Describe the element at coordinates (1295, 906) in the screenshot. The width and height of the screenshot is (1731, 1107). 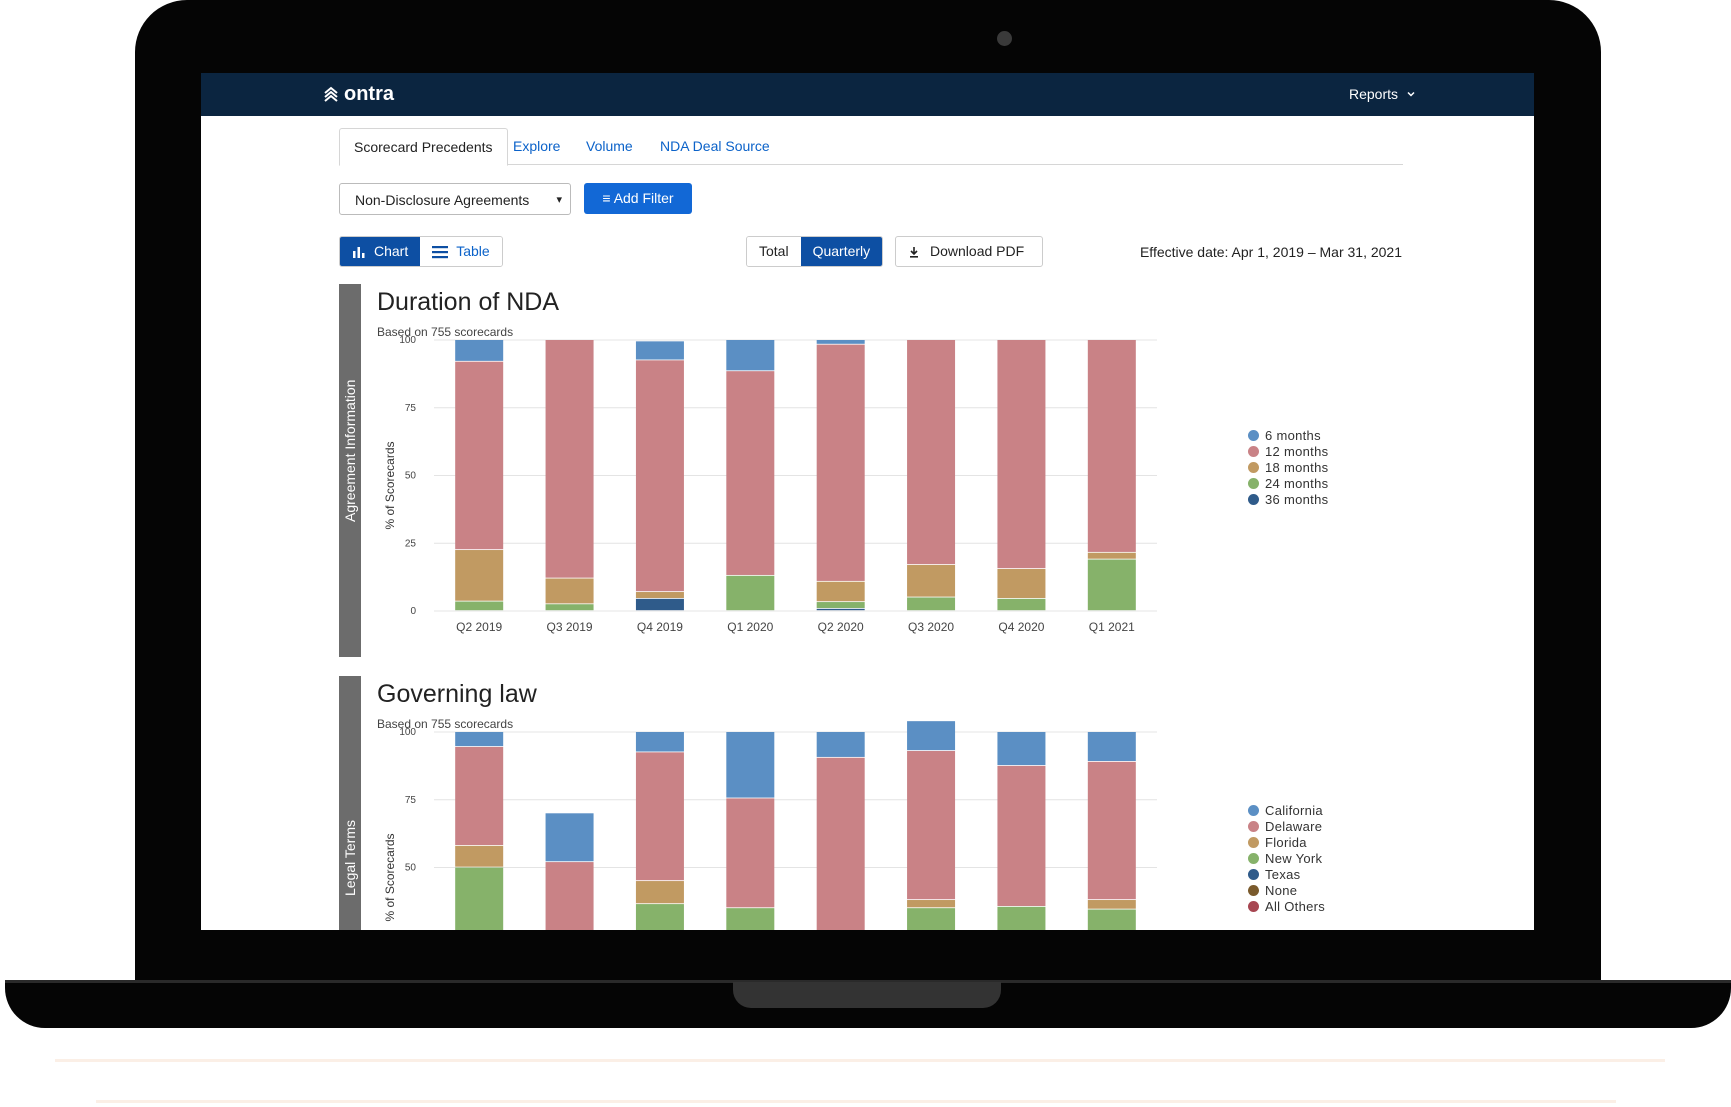
I see `legend-label: All Others` at that location.